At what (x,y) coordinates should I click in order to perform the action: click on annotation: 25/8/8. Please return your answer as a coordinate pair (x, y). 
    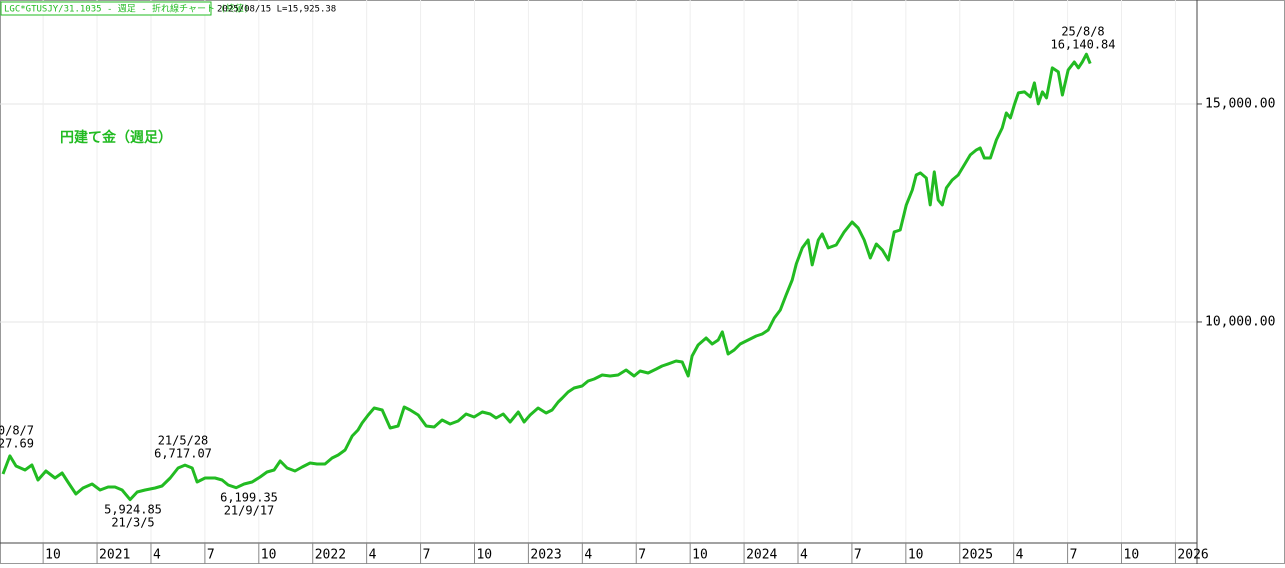
    Looking at the image, I should click on (1082, 32).